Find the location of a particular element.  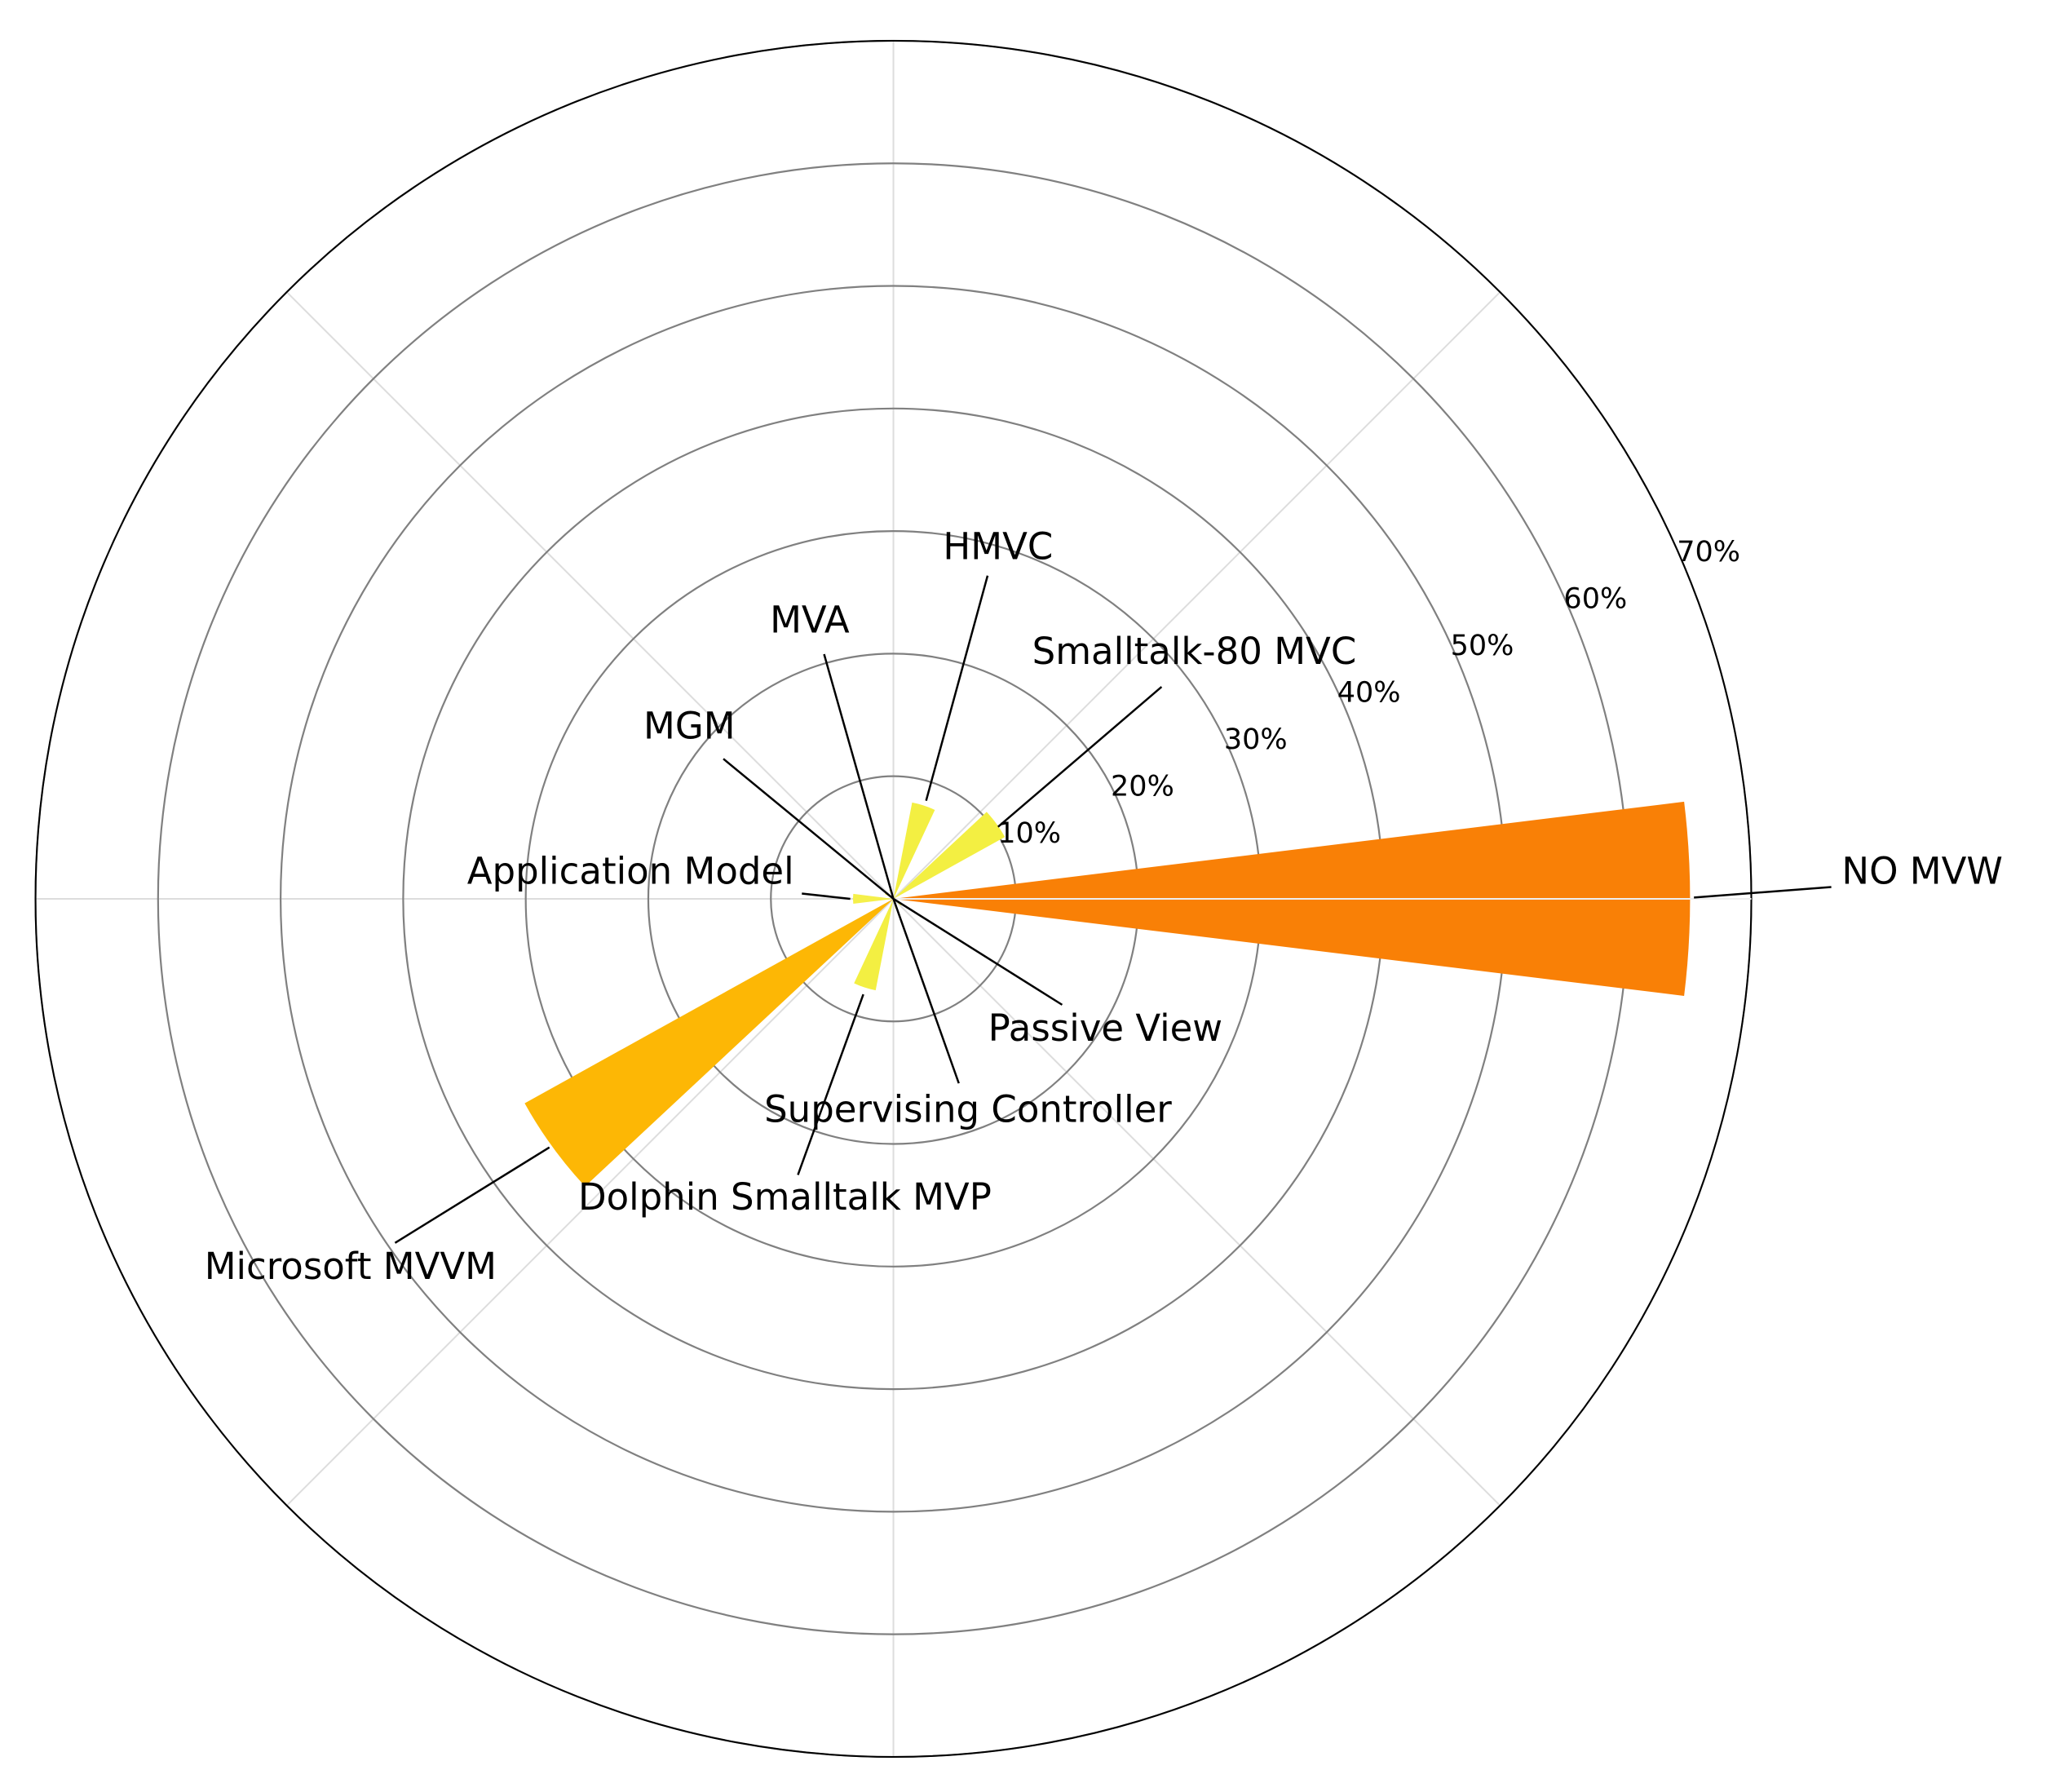

r-tick-label: 60% is located at coordinates (1595, 598).